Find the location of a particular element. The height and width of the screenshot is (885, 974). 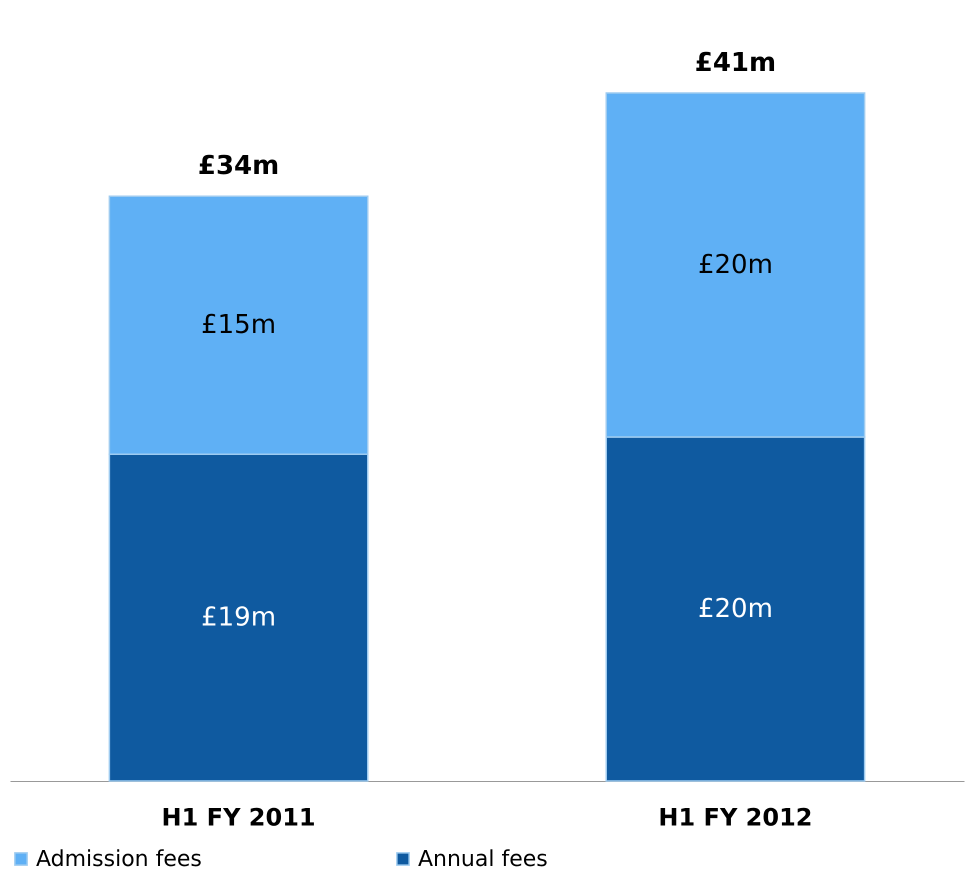

x-tick-label: H1 FY 2011 is located at coordinates (239, 818).